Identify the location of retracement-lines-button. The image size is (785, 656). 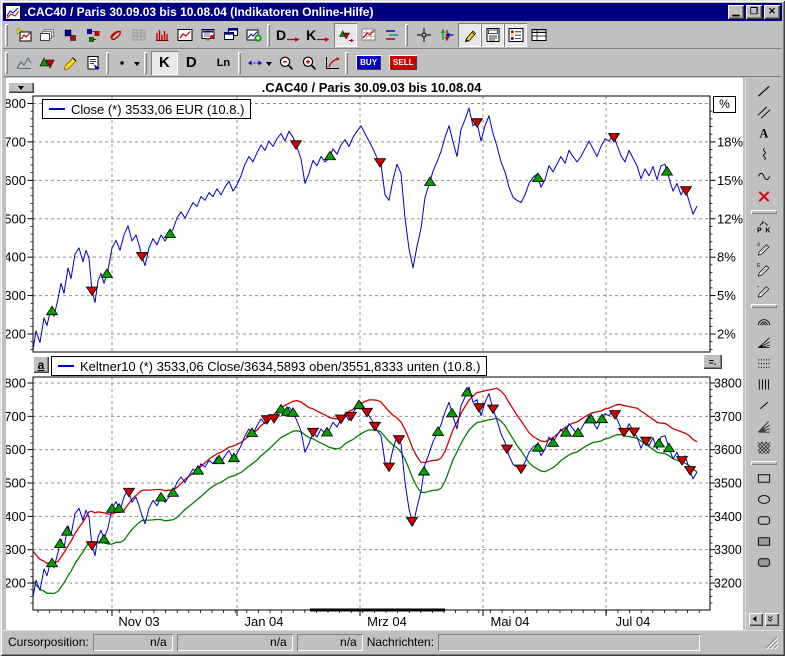
(764, 363).